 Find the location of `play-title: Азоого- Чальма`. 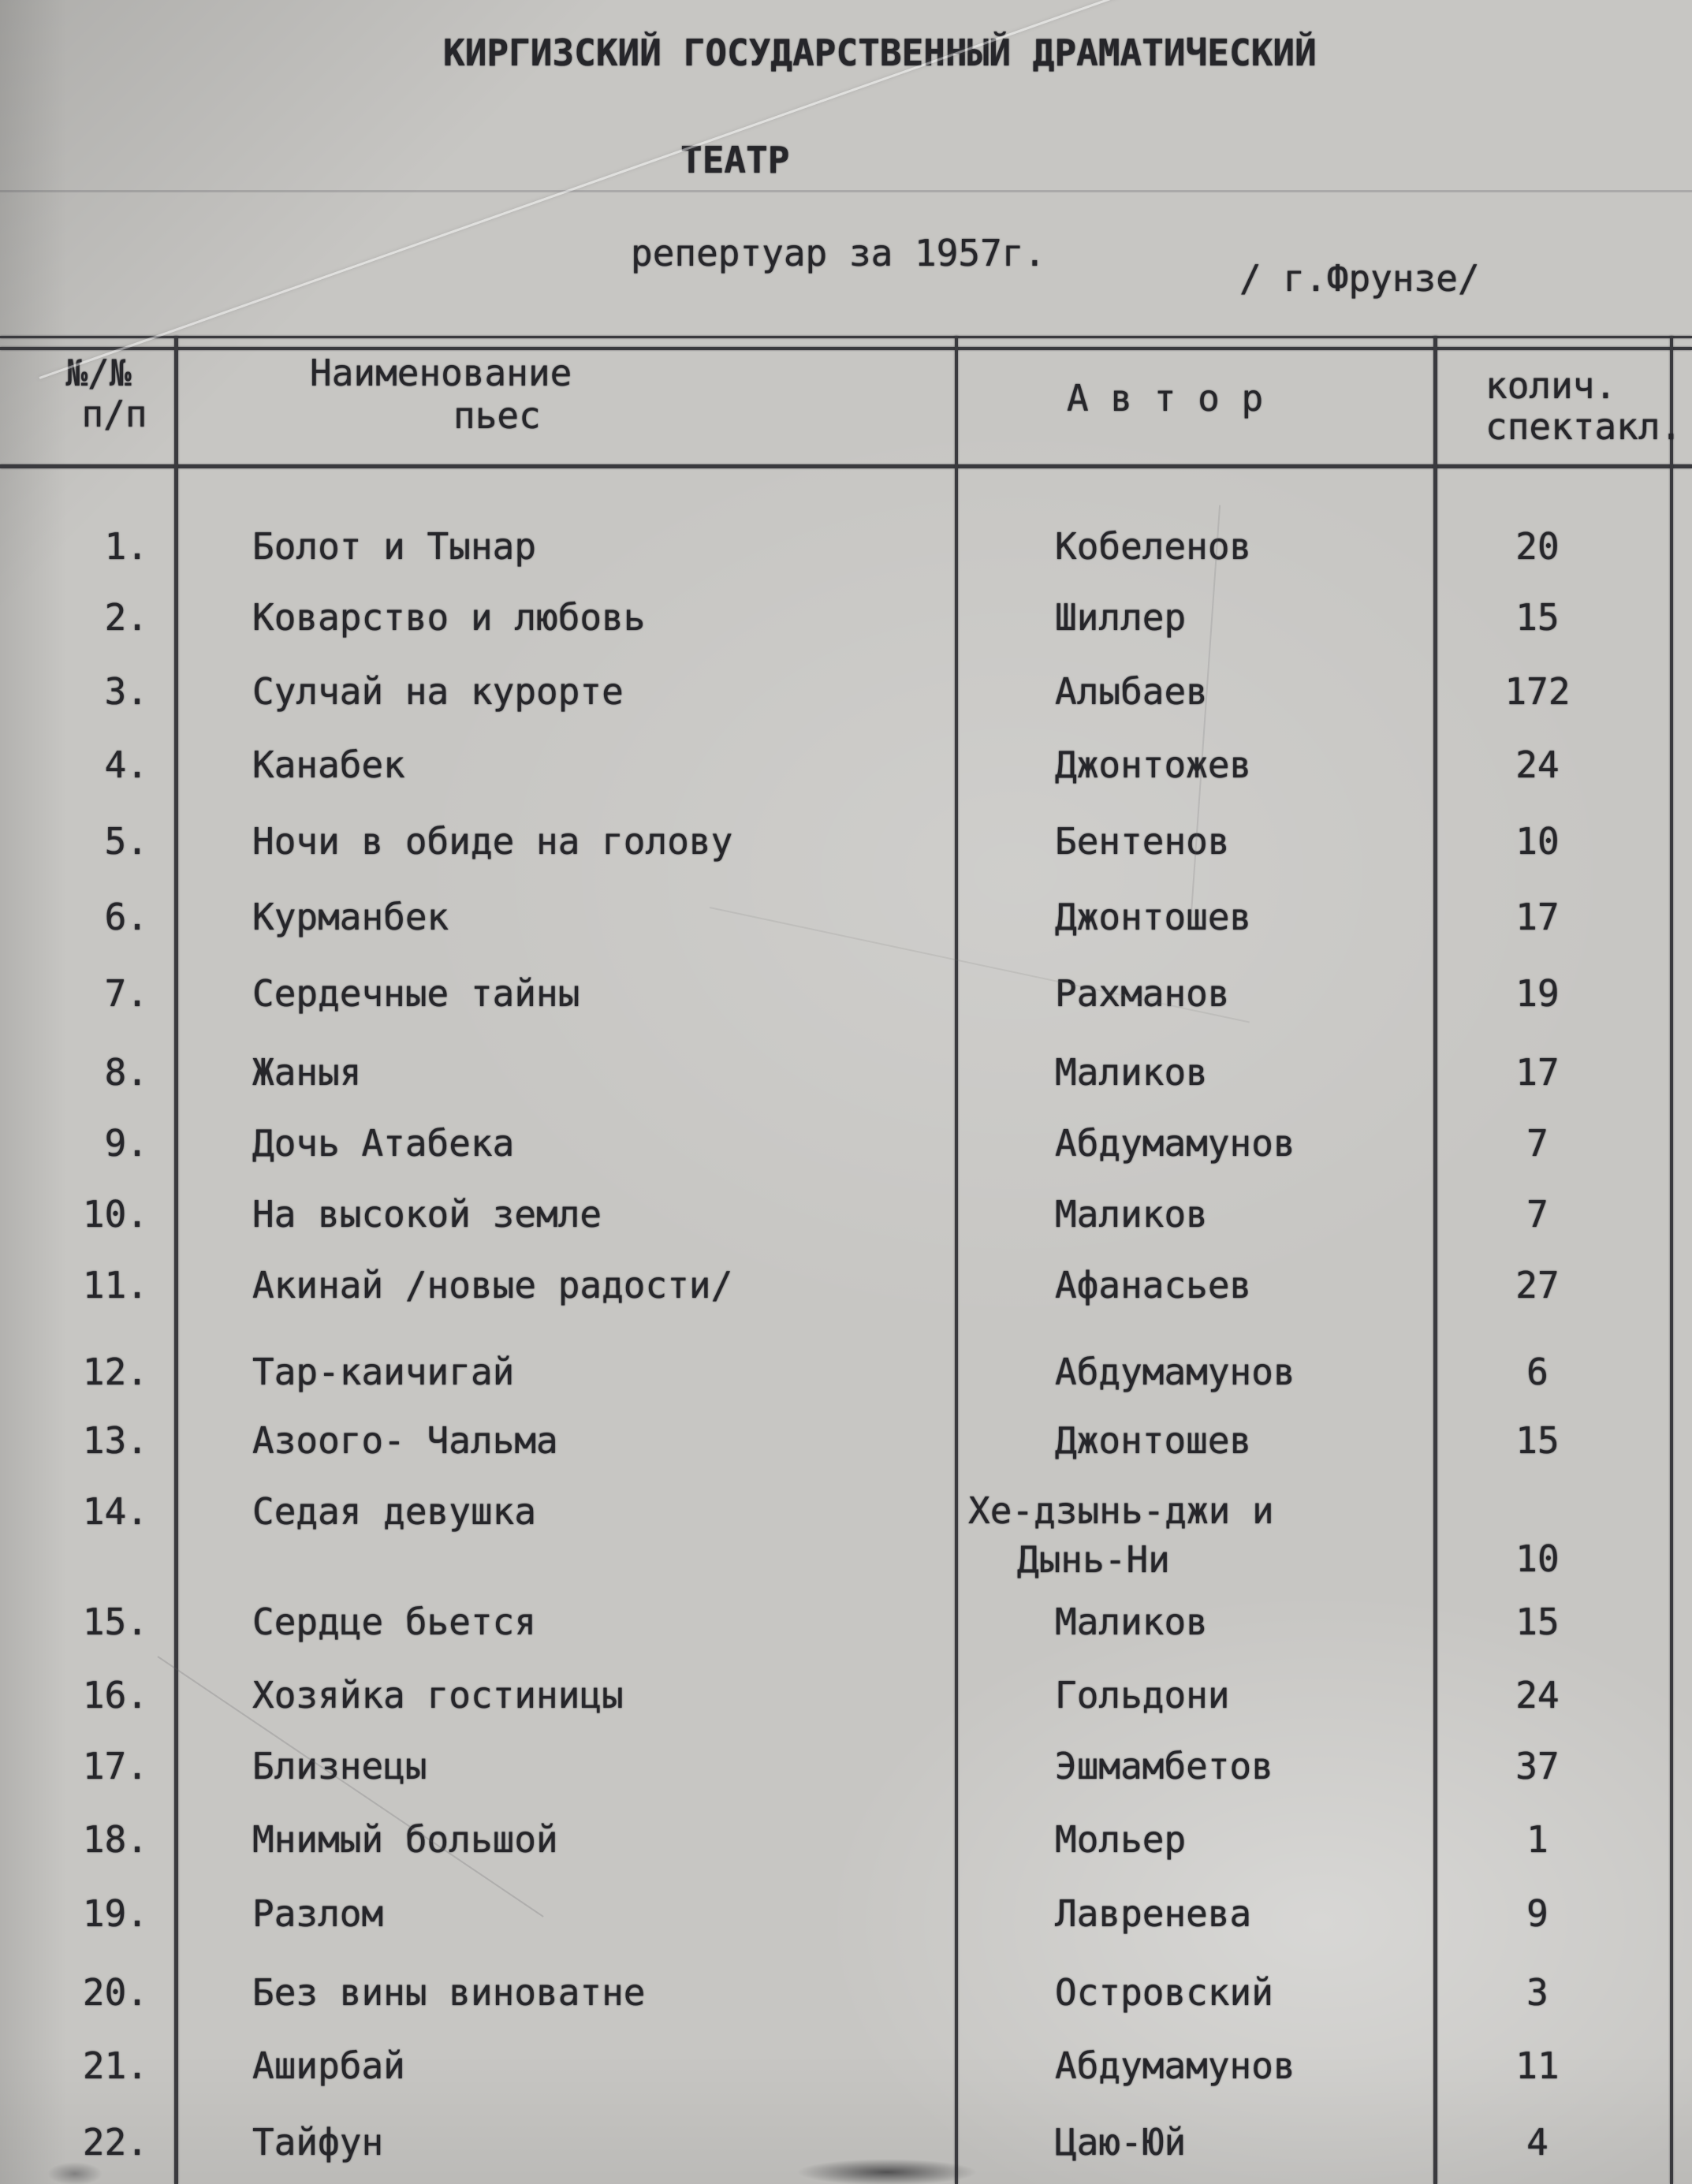

play-title: Азоого- Чальма is located at coordinates (405, 1440).